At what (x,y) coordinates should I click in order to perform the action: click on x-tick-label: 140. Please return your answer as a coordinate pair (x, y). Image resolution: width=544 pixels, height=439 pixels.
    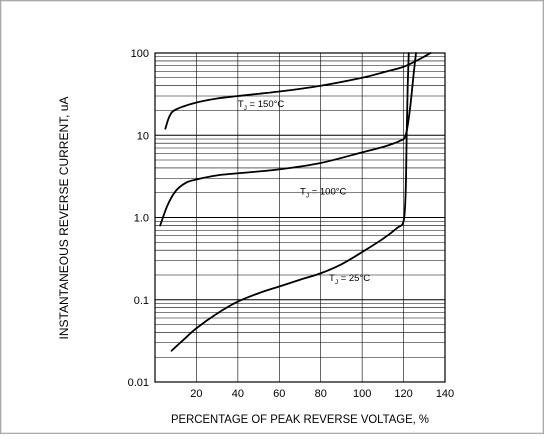
    Looking at the image, I should click on (445, 394).